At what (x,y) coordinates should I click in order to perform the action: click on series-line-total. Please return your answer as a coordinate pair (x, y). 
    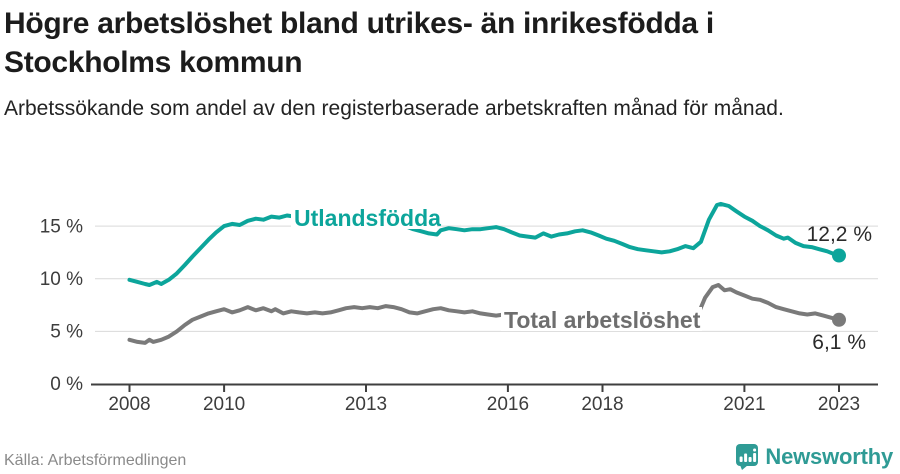
    Looking at the image, I should click on (484, 314).